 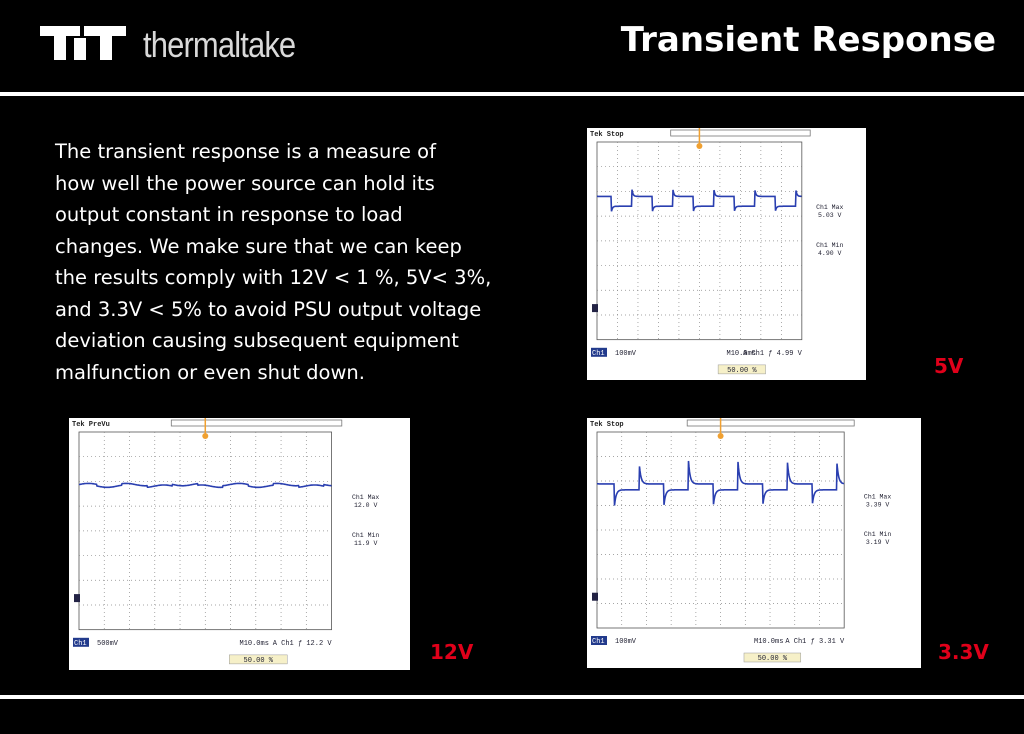 What do you see at coordinates (830, 215) in the screenshot?
I see `max-value: 5.03 V` at bounding box center [830, 215].